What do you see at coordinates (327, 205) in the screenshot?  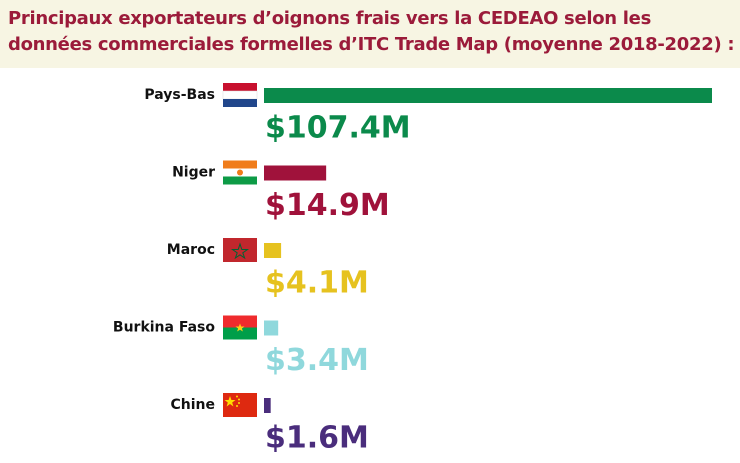 I see `value-label: $14.9M` at bounding box center [327, 205].